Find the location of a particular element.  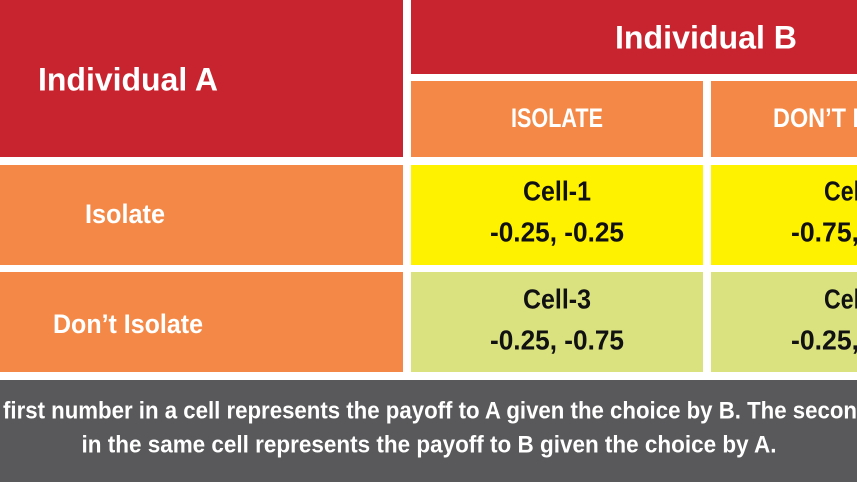

column-label: DON’T I is located at coordinates (815, 118).